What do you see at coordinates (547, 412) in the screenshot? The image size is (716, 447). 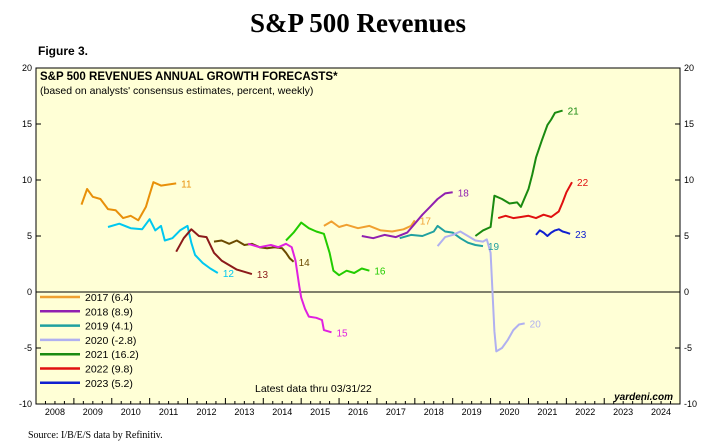 I see `x-tick-label: 2021` at bounding box center [547, 412].